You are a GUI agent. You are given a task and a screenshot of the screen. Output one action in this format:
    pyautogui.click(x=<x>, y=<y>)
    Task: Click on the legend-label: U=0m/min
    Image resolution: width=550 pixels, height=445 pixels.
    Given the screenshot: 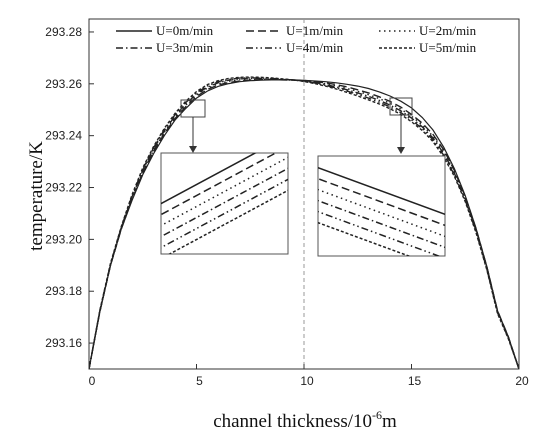 What is the action you would take?
    pyautogui.click(x=185, y=30)
    